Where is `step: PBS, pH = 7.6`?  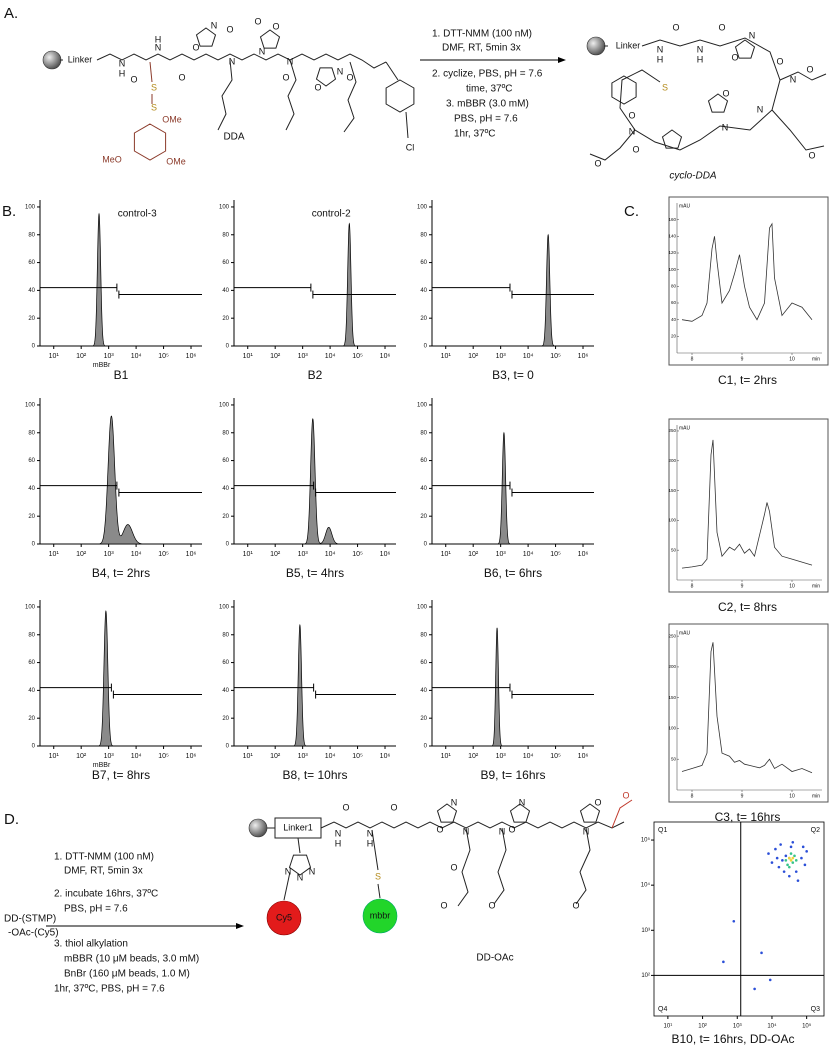 step: PBS, pH = 7.6 is located at coordinates (96, 909).